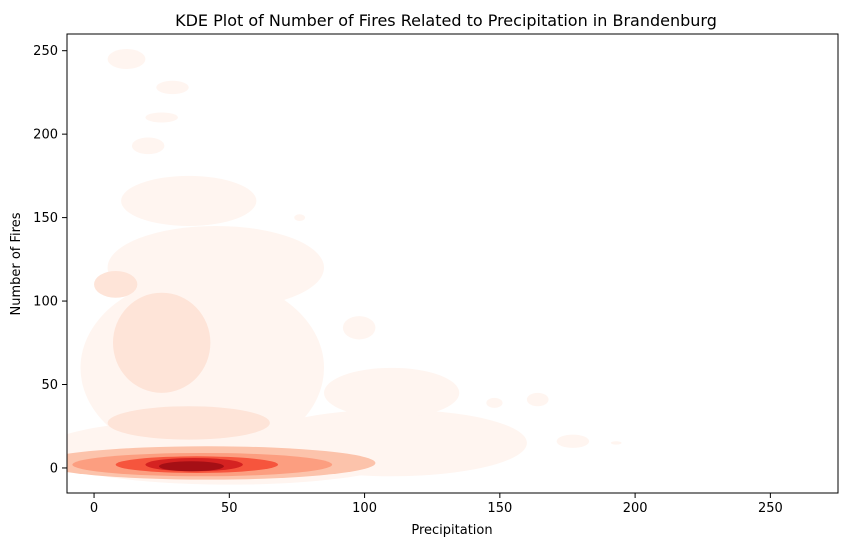  Describe the element at coordinates (499, 508) in the screenshot. I see `x-tick-label: 150` at that location.